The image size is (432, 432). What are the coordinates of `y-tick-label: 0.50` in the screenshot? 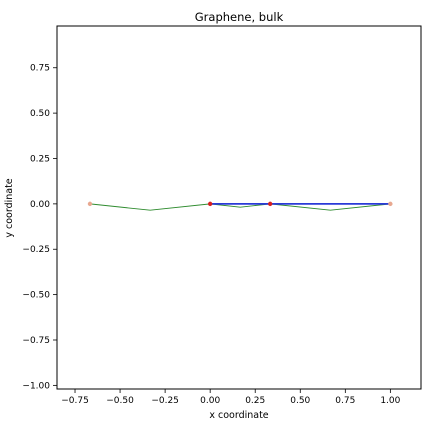 It's located at (40, 114).